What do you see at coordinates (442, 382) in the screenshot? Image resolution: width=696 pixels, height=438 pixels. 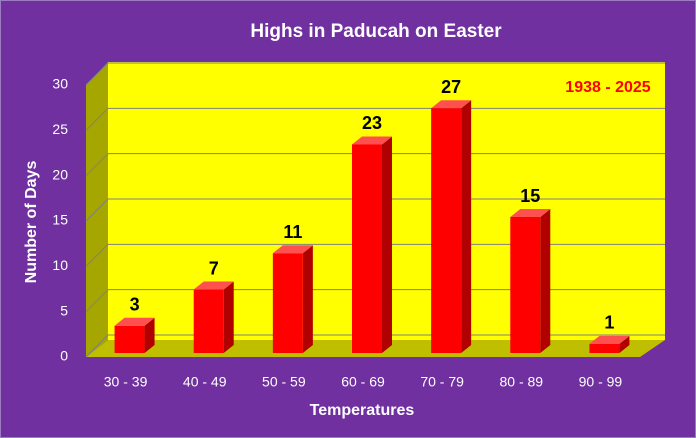 I see `x-tick-label: 70 - 79` at bounding box center [442, 382].